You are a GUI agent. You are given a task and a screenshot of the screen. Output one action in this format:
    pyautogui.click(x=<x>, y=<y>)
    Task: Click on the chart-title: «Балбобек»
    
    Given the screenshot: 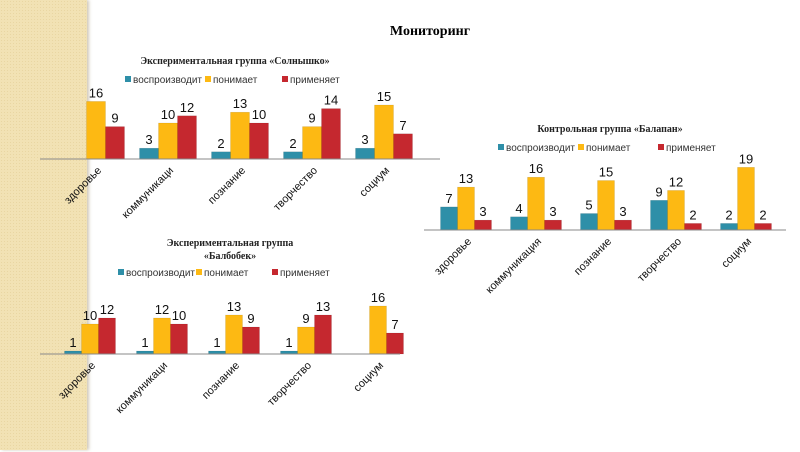 What is the action you would take?
    pyautogui.click(x=230, y=256)
    